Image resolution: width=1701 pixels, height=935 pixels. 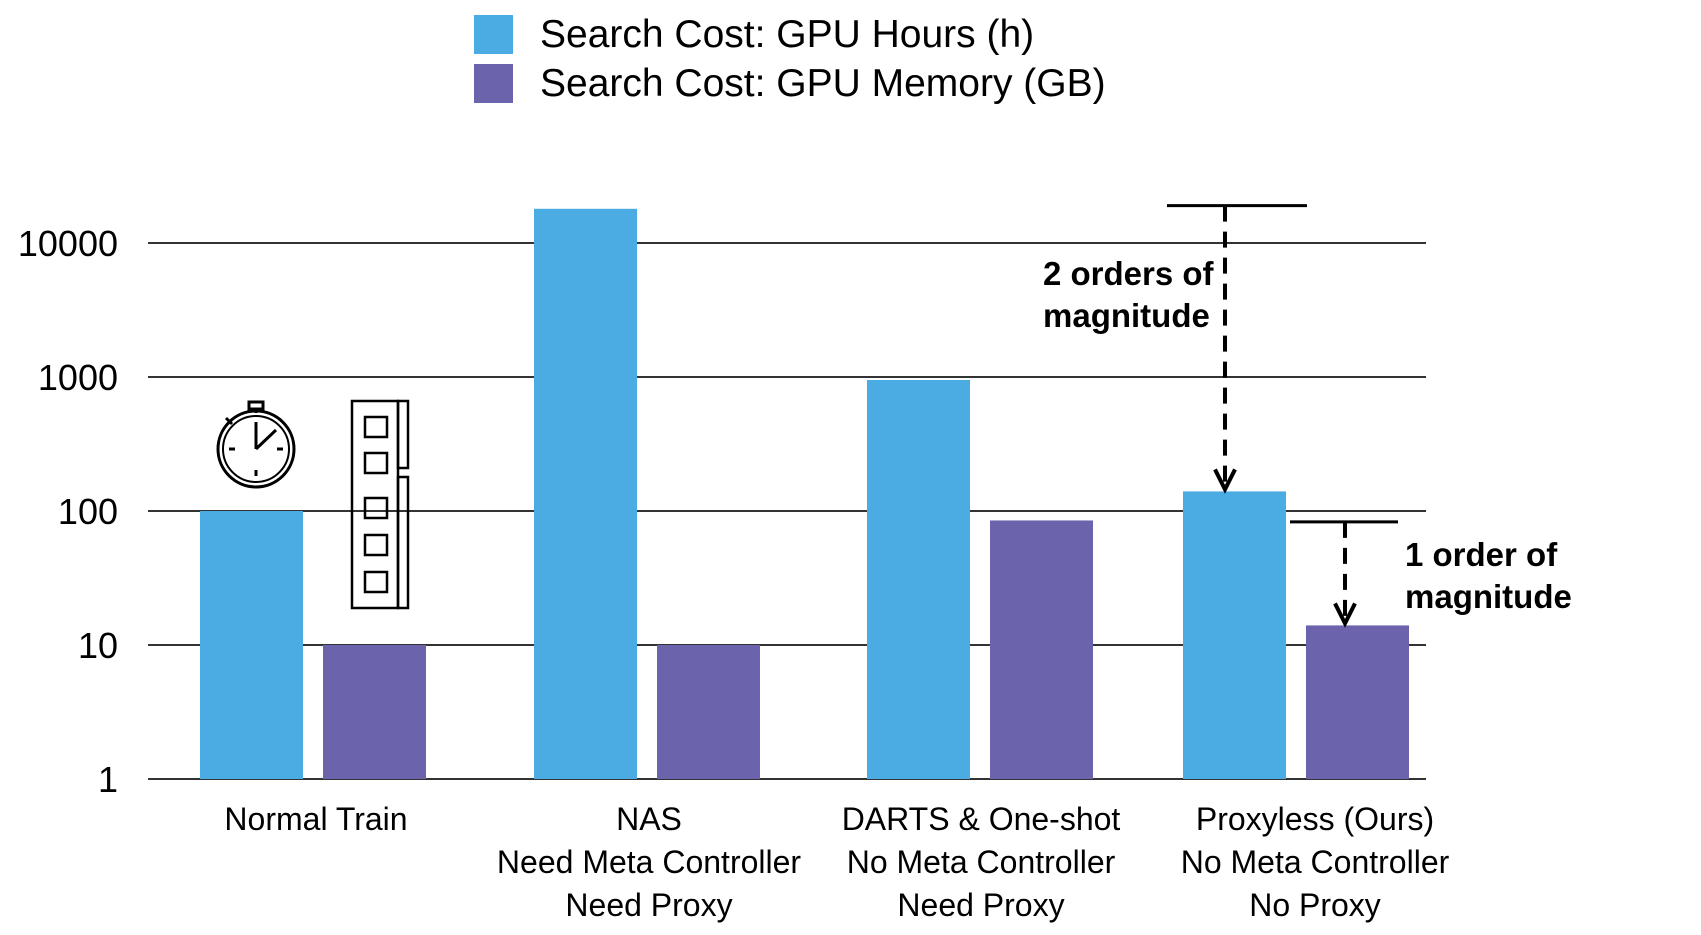 What do you see at coordinates (823, 83) in the screenshot?
I see `legend-label: Search Cost: GPU Memory (GB)` at bounding box center [823, 83].